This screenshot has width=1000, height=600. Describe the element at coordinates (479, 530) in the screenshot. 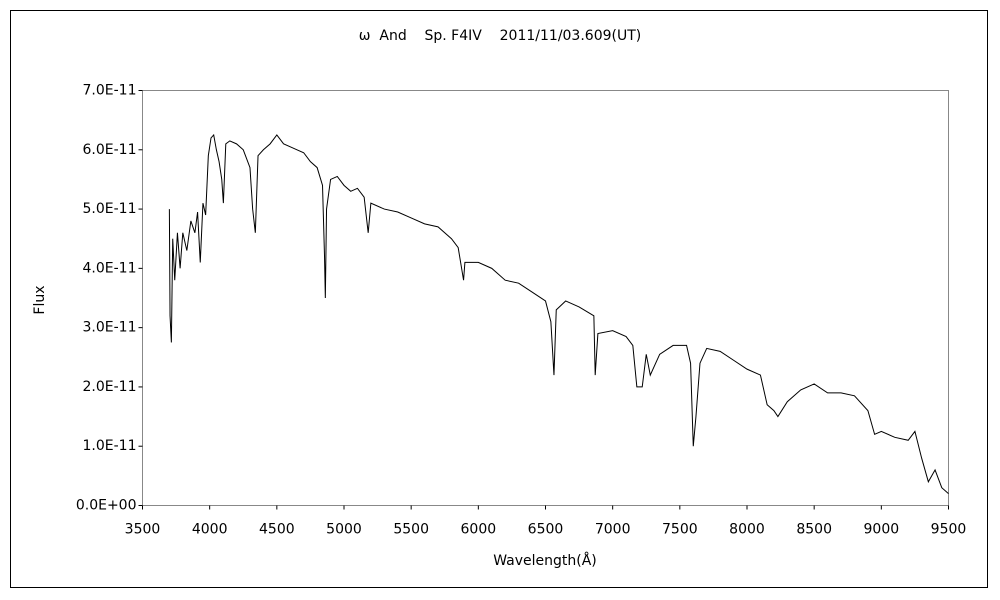

I see `x-tick-label: 6000` at that location.